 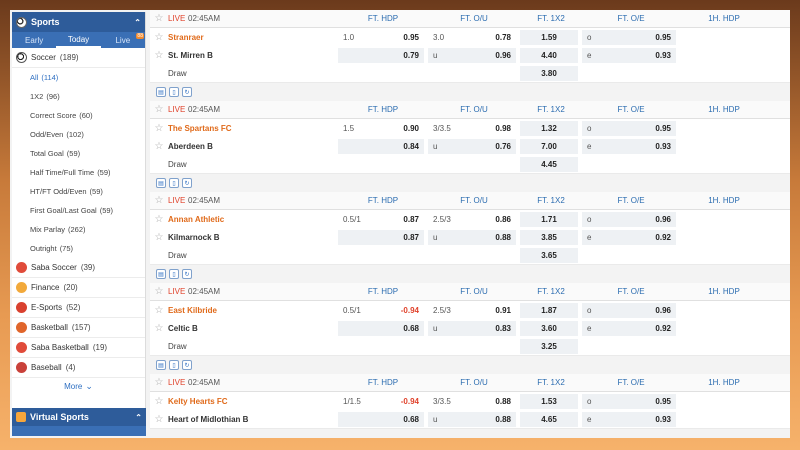 What do you see at coordinates (381, 146) in the screenshot?
I see `hdp-away-odds: 0.84` at bounding box center [381, 146].